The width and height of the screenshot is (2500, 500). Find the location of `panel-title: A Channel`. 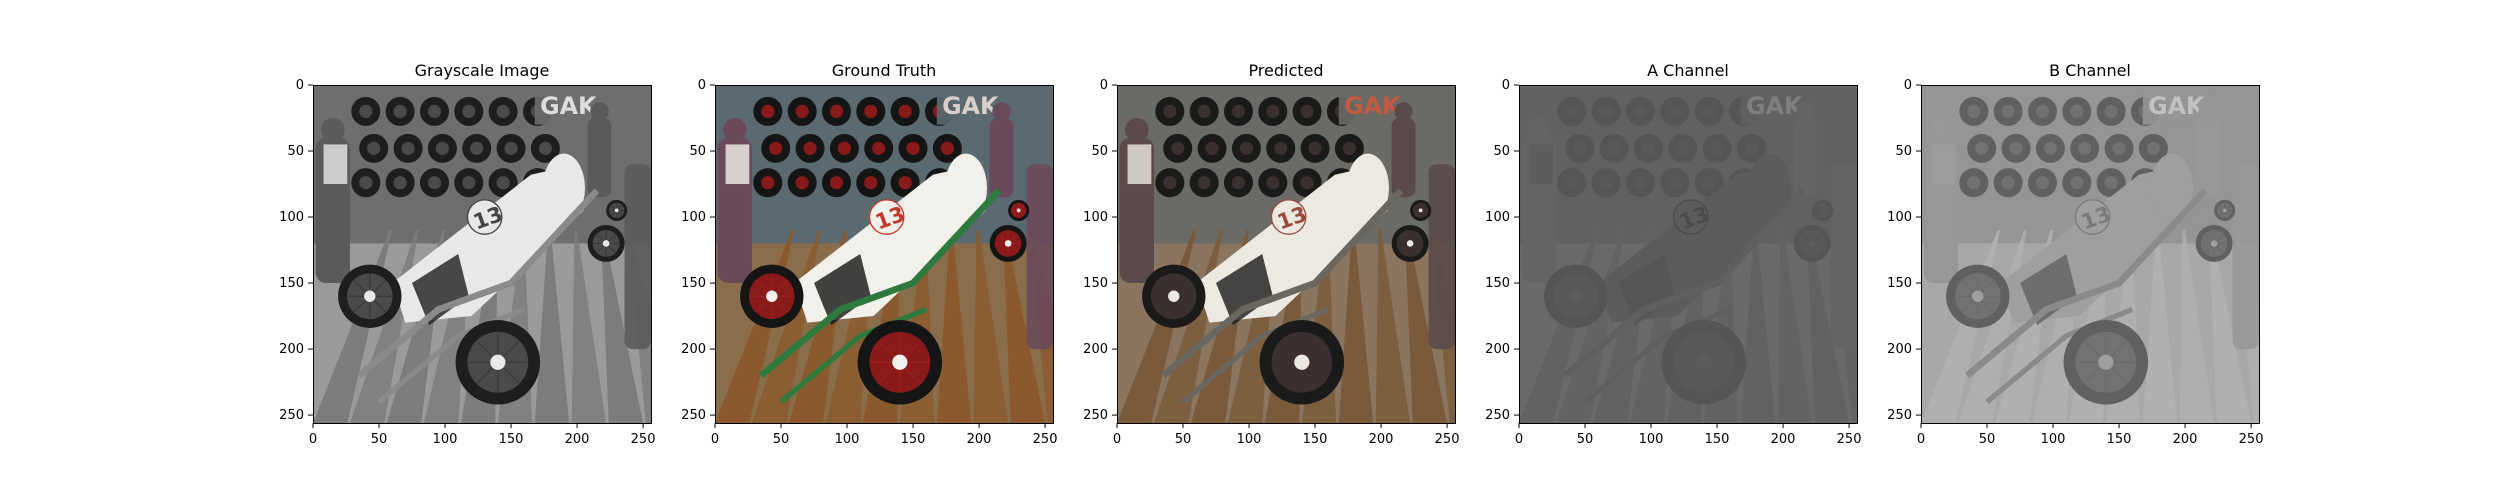

panel-title: A Channel is located at coordinates (1688, 70).